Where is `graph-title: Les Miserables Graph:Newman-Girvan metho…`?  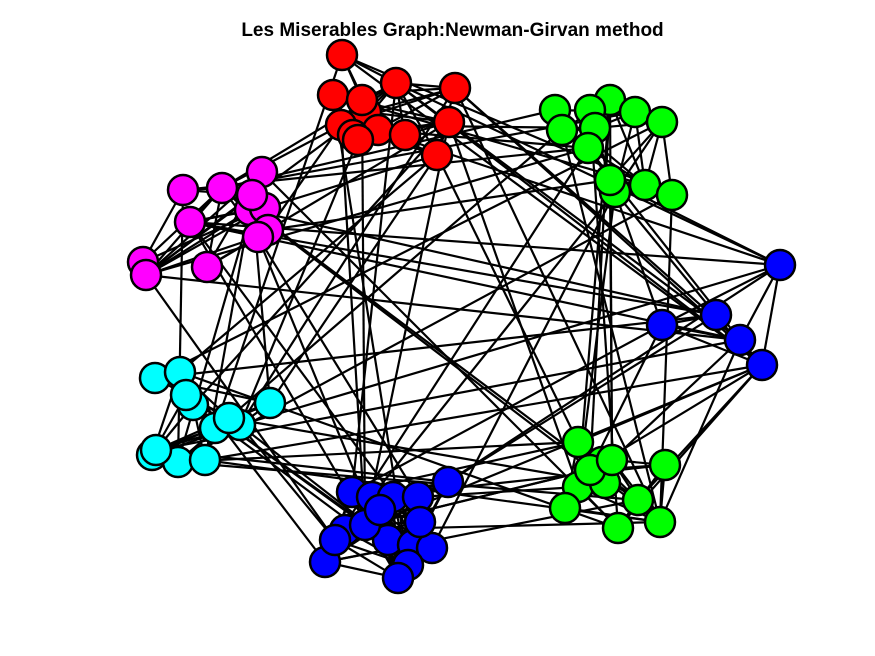 graph-title: Les Miserables Graph:Newman-Girvan metho… is located at coordinates (452, 30).